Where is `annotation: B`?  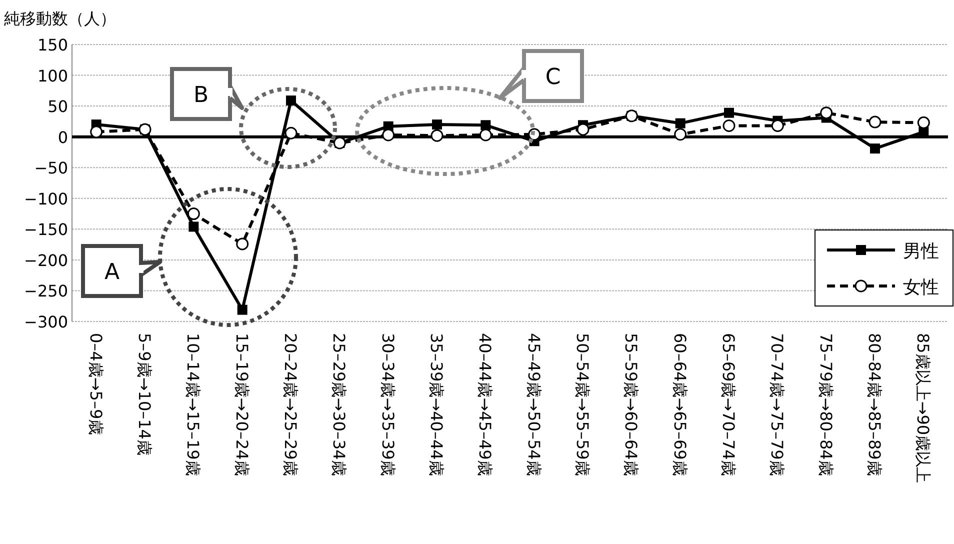 annotation: B is located at coordinates (201, 95).